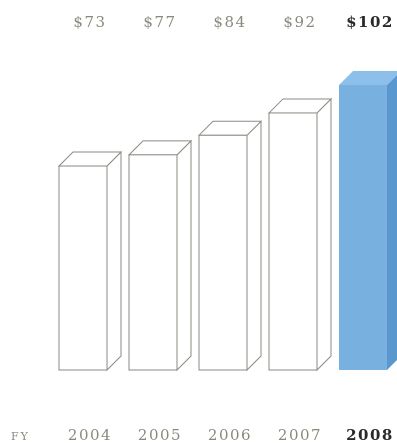 This screenshot has height=443, width=397. I want to click on value-labels-group: $73 $77 $84 $92 $102, so click(233, 22).